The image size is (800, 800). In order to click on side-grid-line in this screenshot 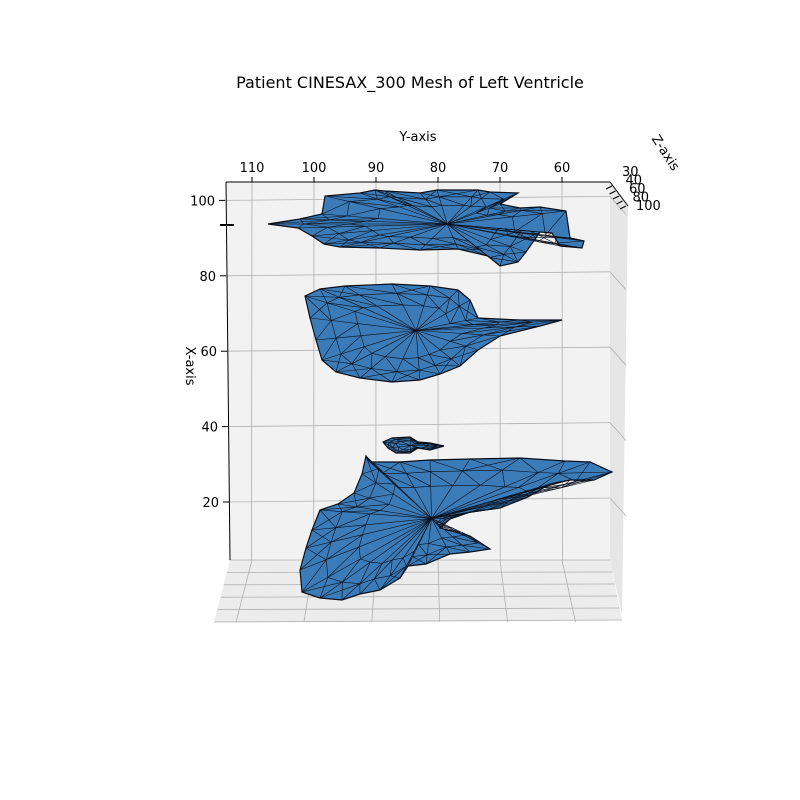, I will do `click(618, 281)`.